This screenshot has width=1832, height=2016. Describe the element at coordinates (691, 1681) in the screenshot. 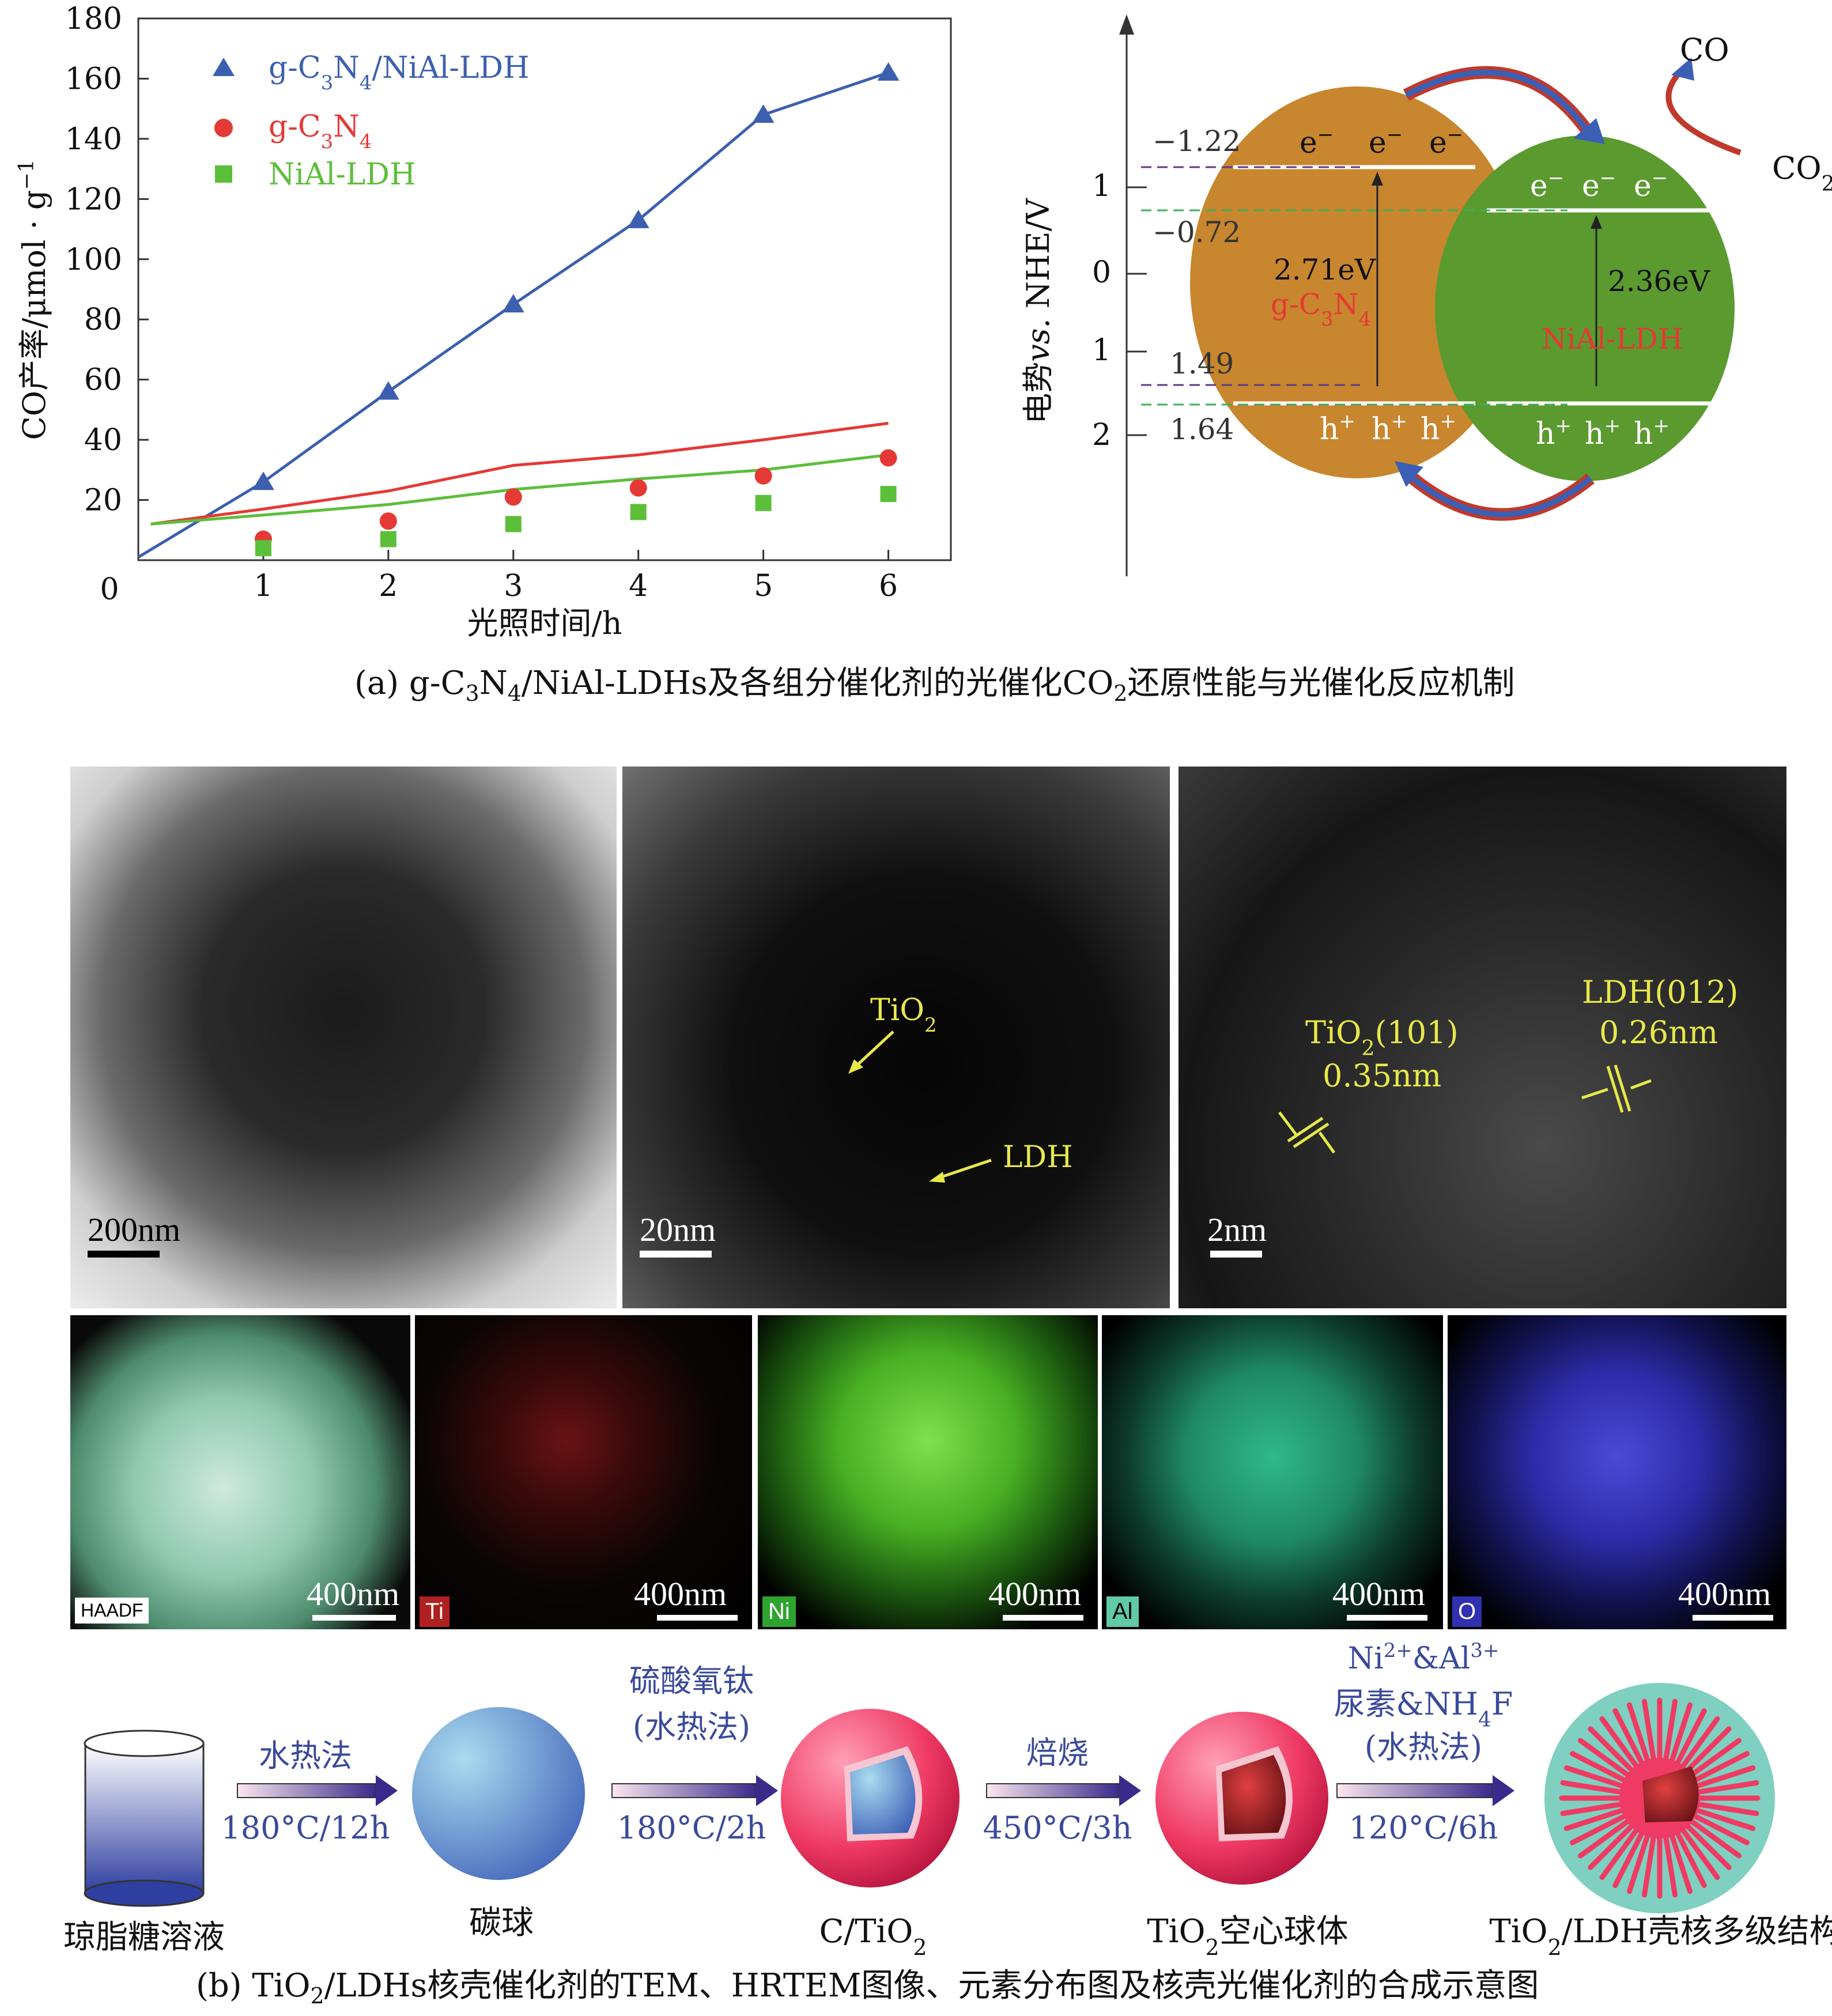

I see `arrow2-top1: 硫酸氧钛` at that location.